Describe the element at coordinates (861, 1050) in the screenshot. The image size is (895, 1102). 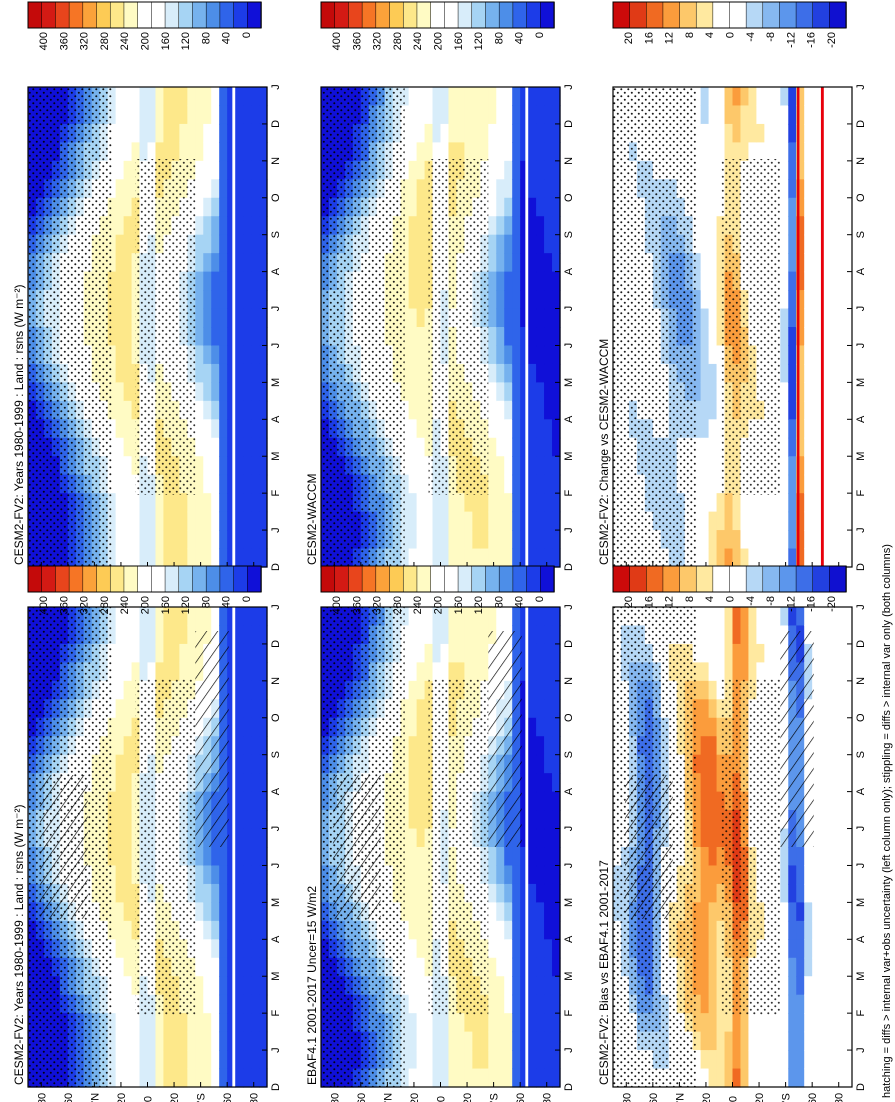
I see `month-tick-label: J` at that location.